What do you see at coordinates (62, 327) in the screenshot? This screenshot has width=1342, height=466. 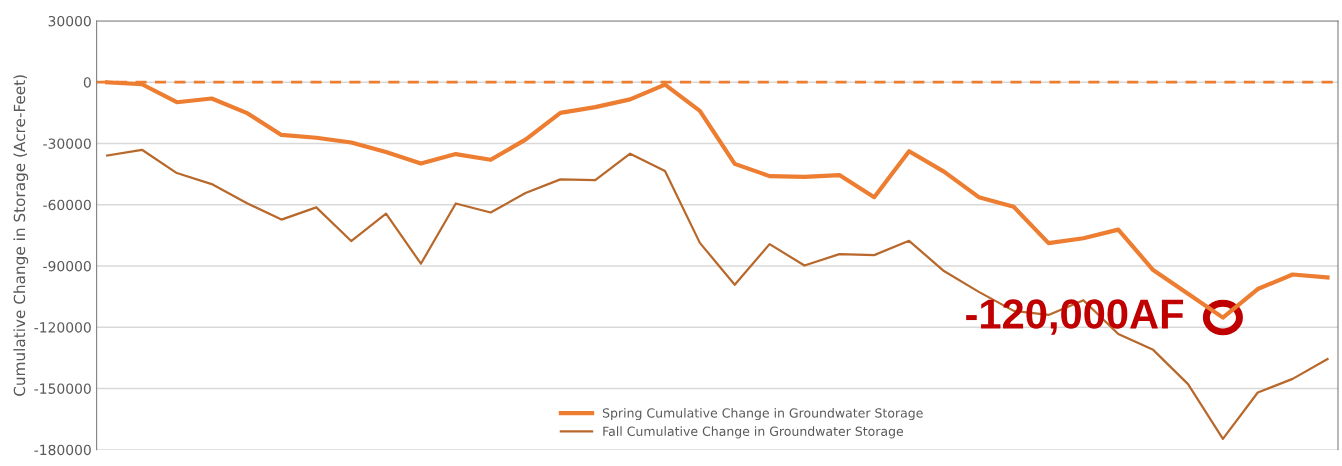 I see `y-tick-label: -120000` at bounding box center [62, 327].